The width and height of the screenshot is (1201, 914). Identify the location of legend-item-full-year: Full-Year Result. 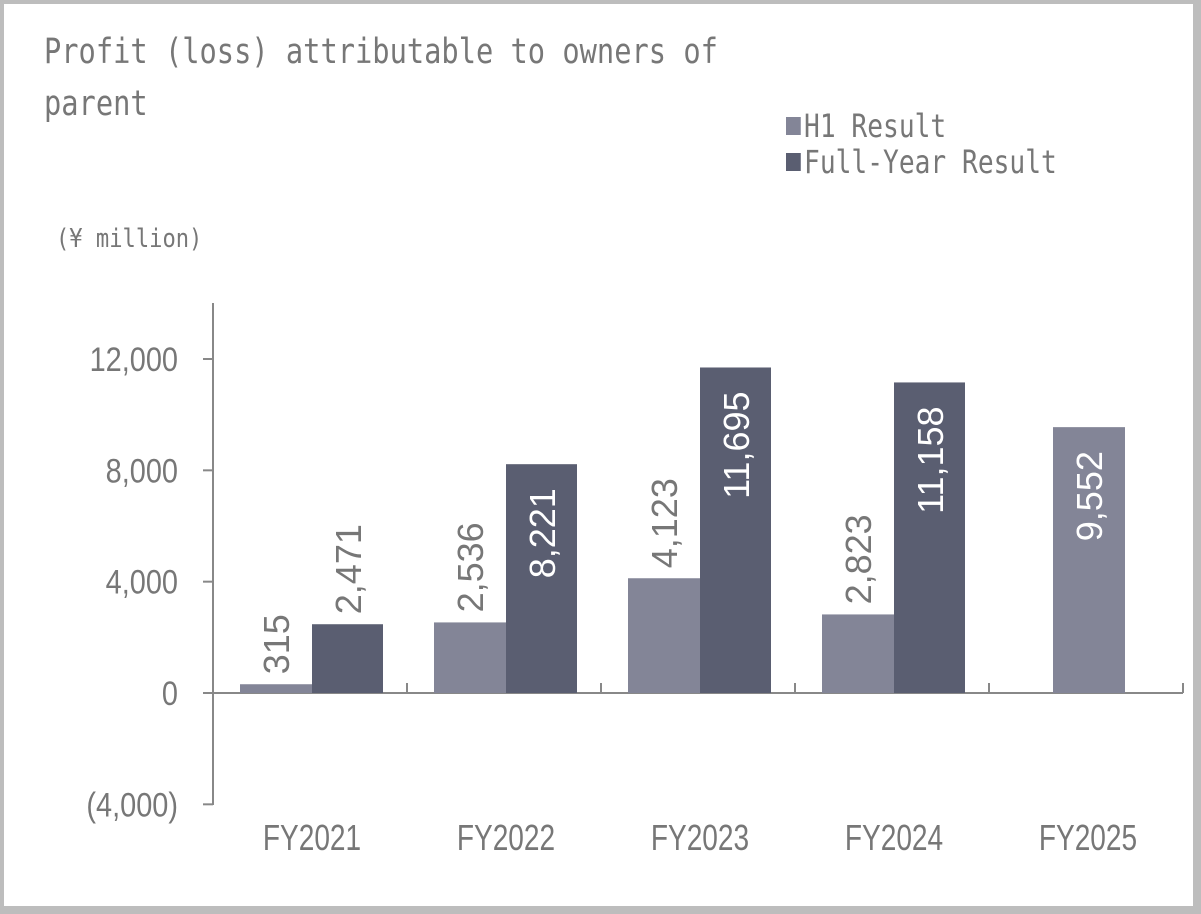
(921, 162).